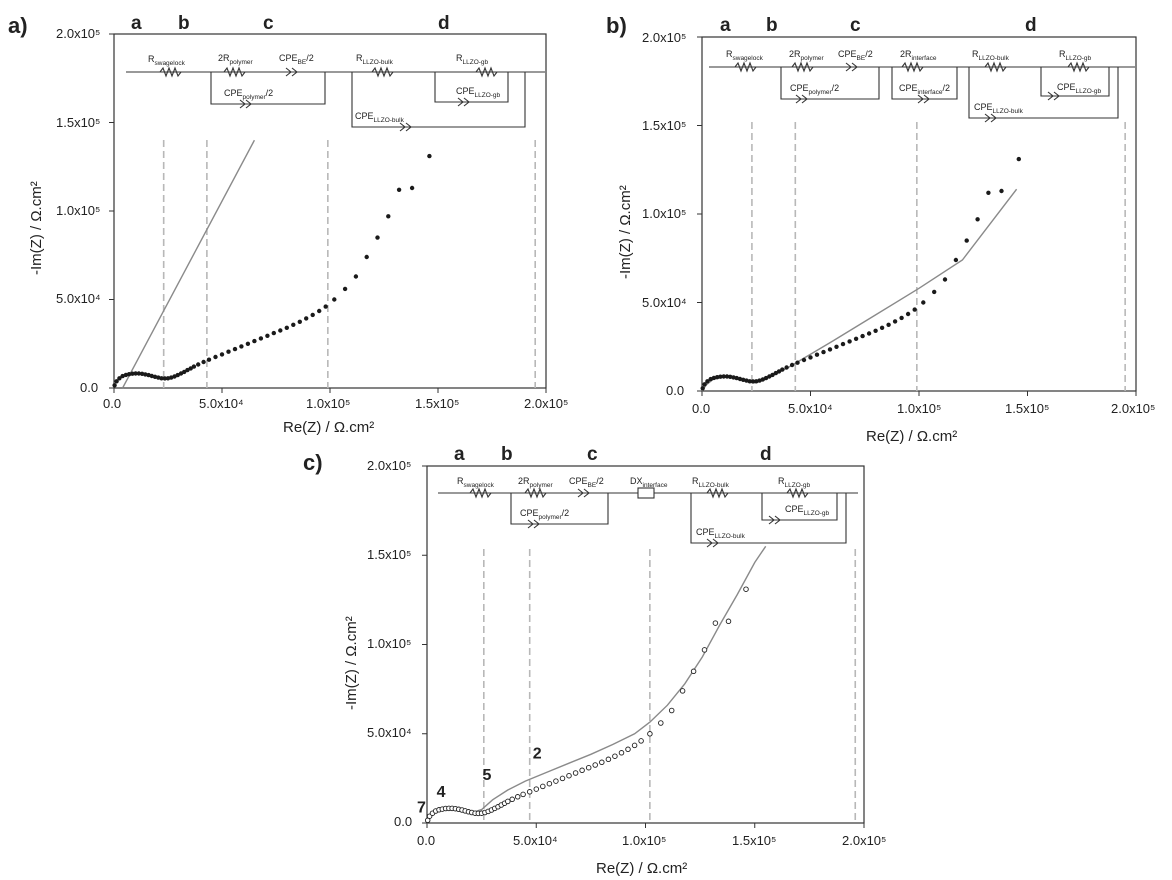  I want to click on circuit-a-r-llzo-bulk: RLLZO-bulk, so click(375, 59).